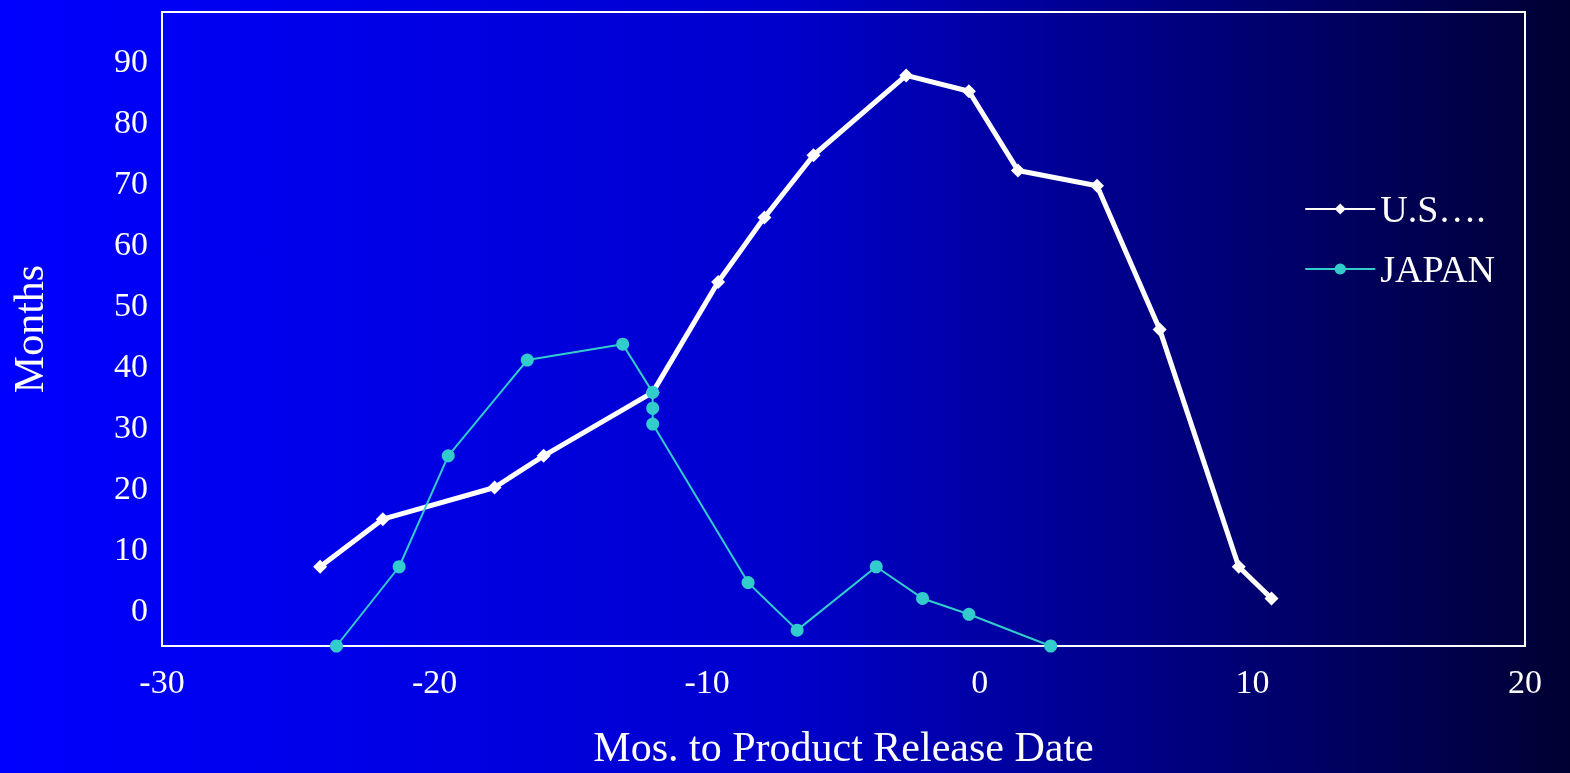 Image resolution: width=1570 pixels, height=773 pixels. Describe the element at coordinates (131, 122) in the screenshot. I see `y-tick-label: 80` at that location.